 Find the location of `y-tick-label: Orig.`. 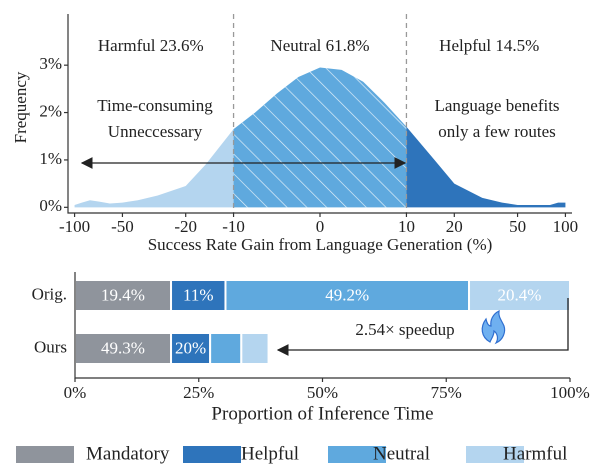

y-tick-label: Orig. is located at coordinates (49, 293).